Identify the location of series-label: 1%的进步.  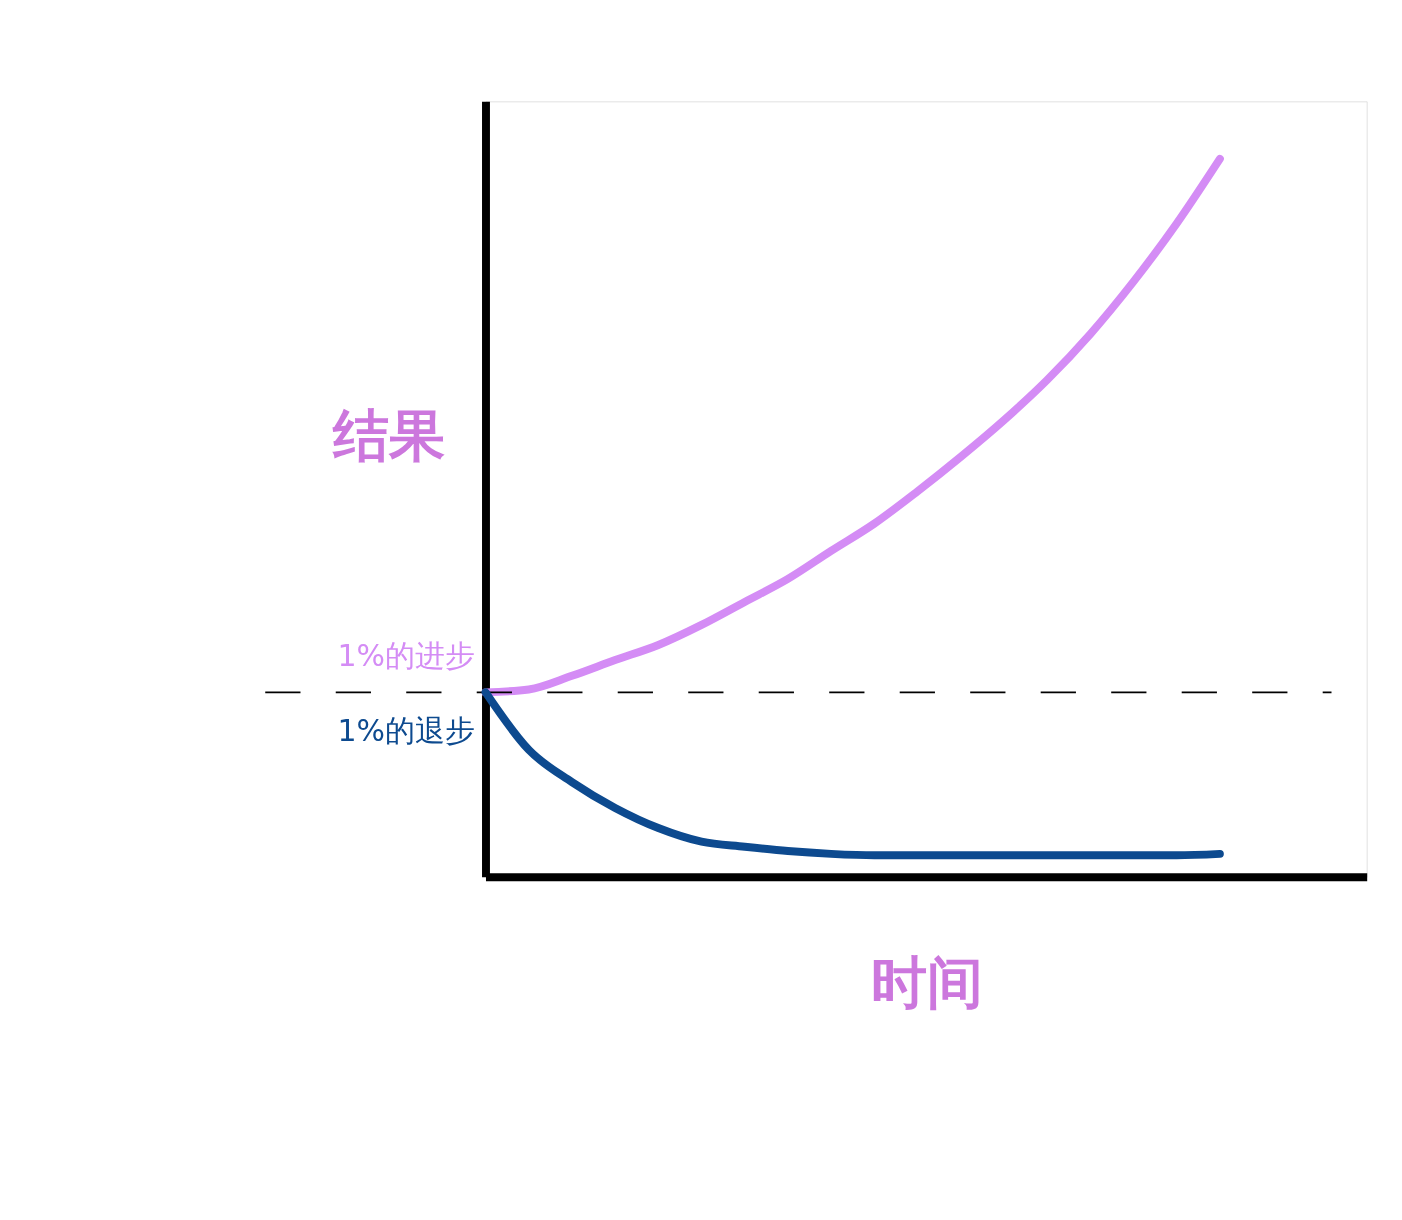
(406, 655).